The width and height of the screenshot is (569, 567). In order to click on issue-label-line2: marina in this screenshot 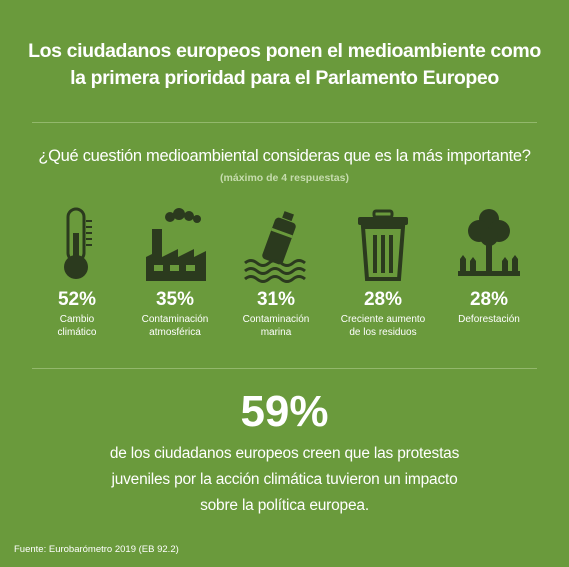, I will do `click(276, 332)`.